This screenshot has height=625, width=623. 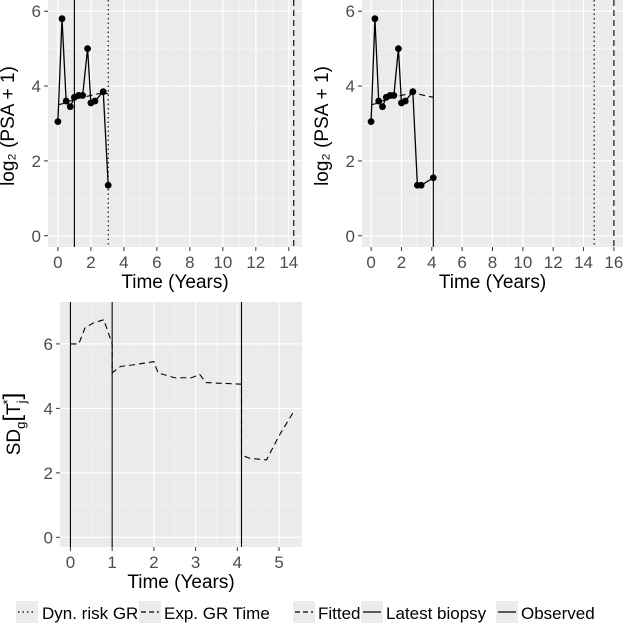 What do you see at coordinates (195, 562) in the screenshot?
I see `x-tick-label: 3` at bounding box center [195, 562].